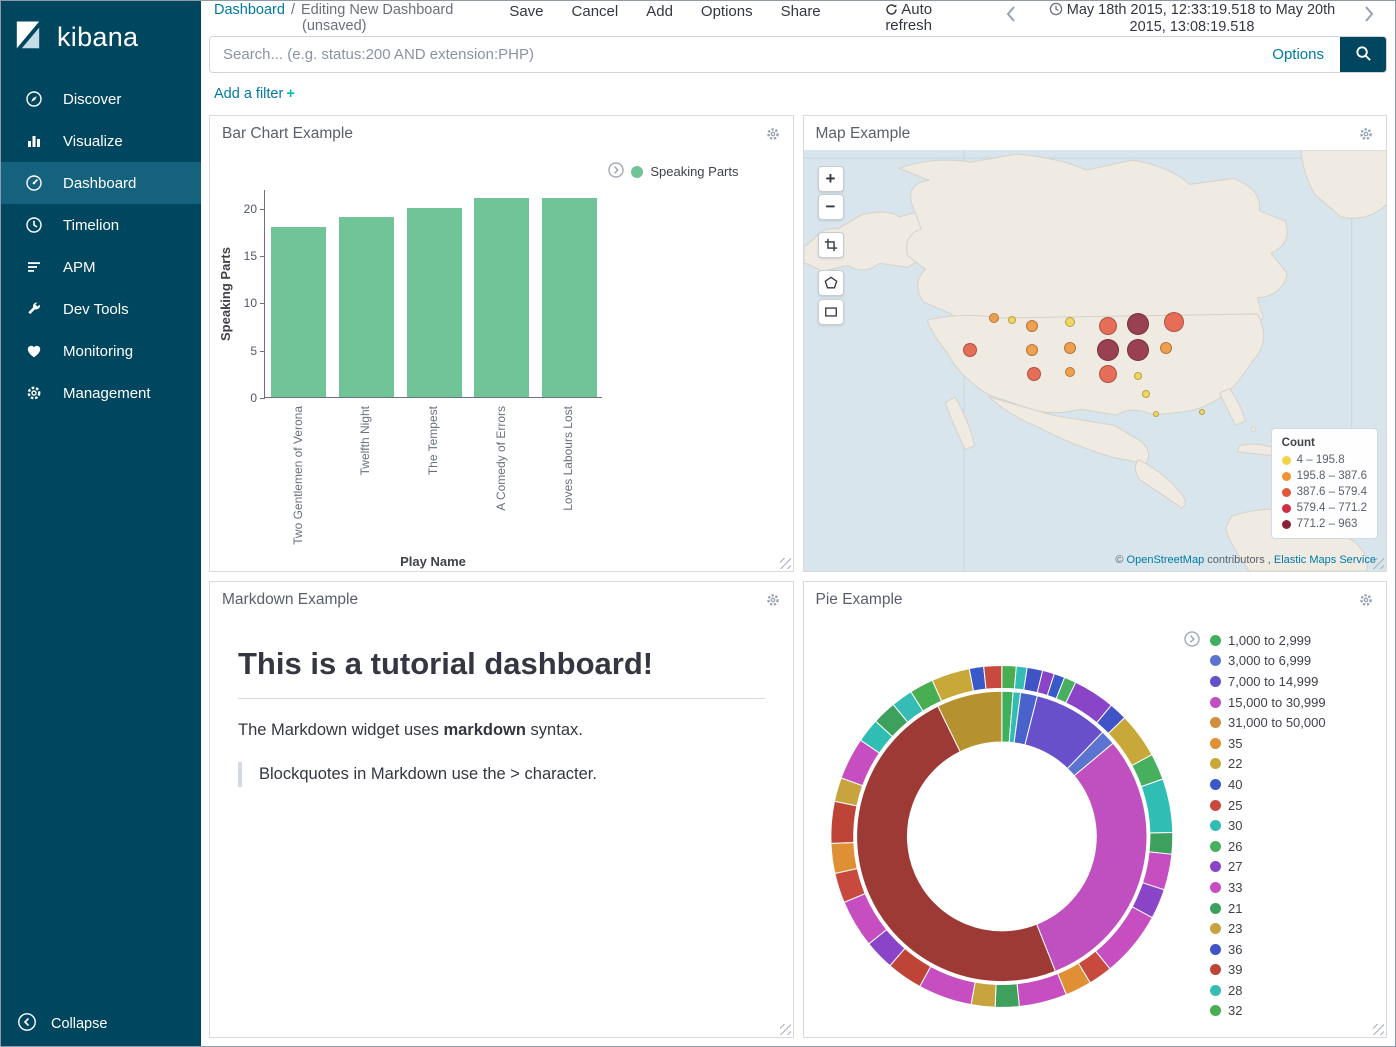 The height and width of the screenshot is (1047, 1396). Describe the element at coordinates (694, 171) in the screenshot. I see `series-legend-label: Speaking Parts` at that location.